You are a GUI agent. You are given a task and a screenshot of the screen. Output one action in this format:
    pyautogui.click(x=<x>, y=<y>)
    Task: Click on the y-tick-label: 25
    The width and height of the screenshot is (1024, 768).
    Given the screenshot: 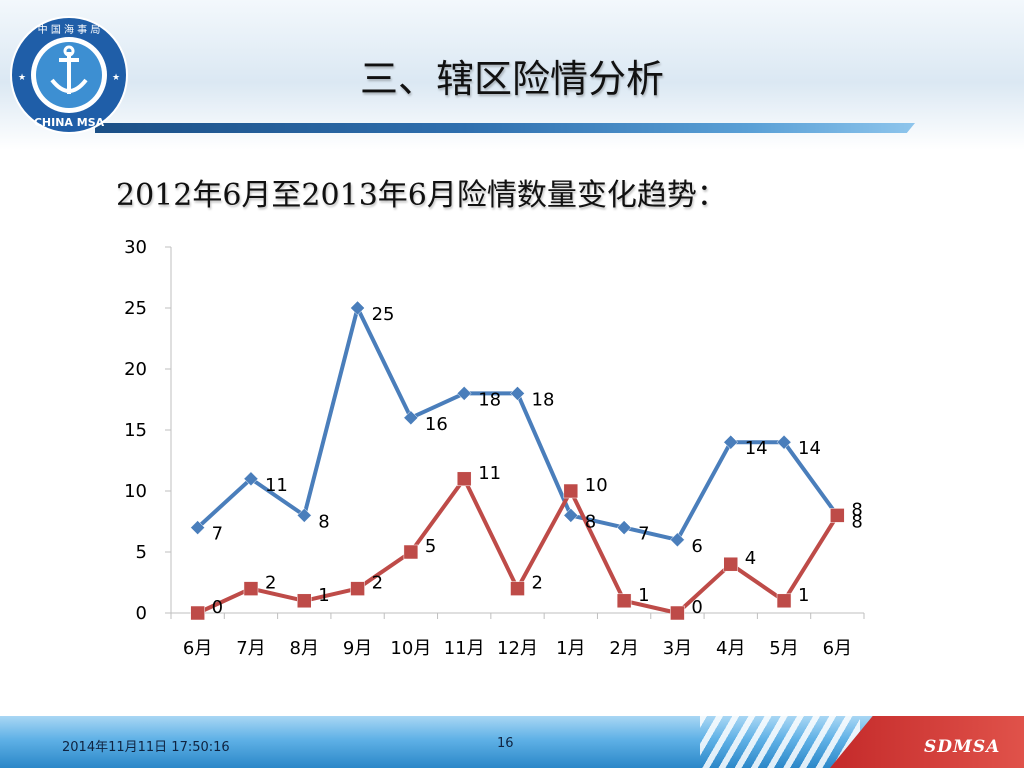 What is the action you would take?
    pyautogui.click(x=135, y=308)
    